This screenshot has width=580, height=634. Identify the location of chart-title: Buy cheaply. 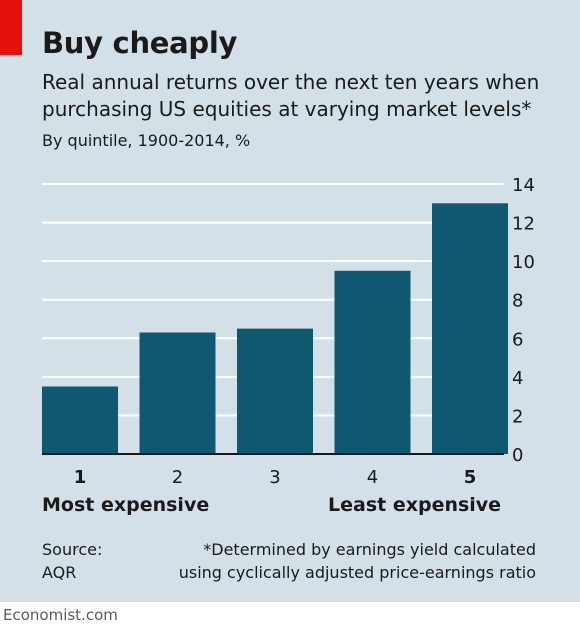
(140, 43).